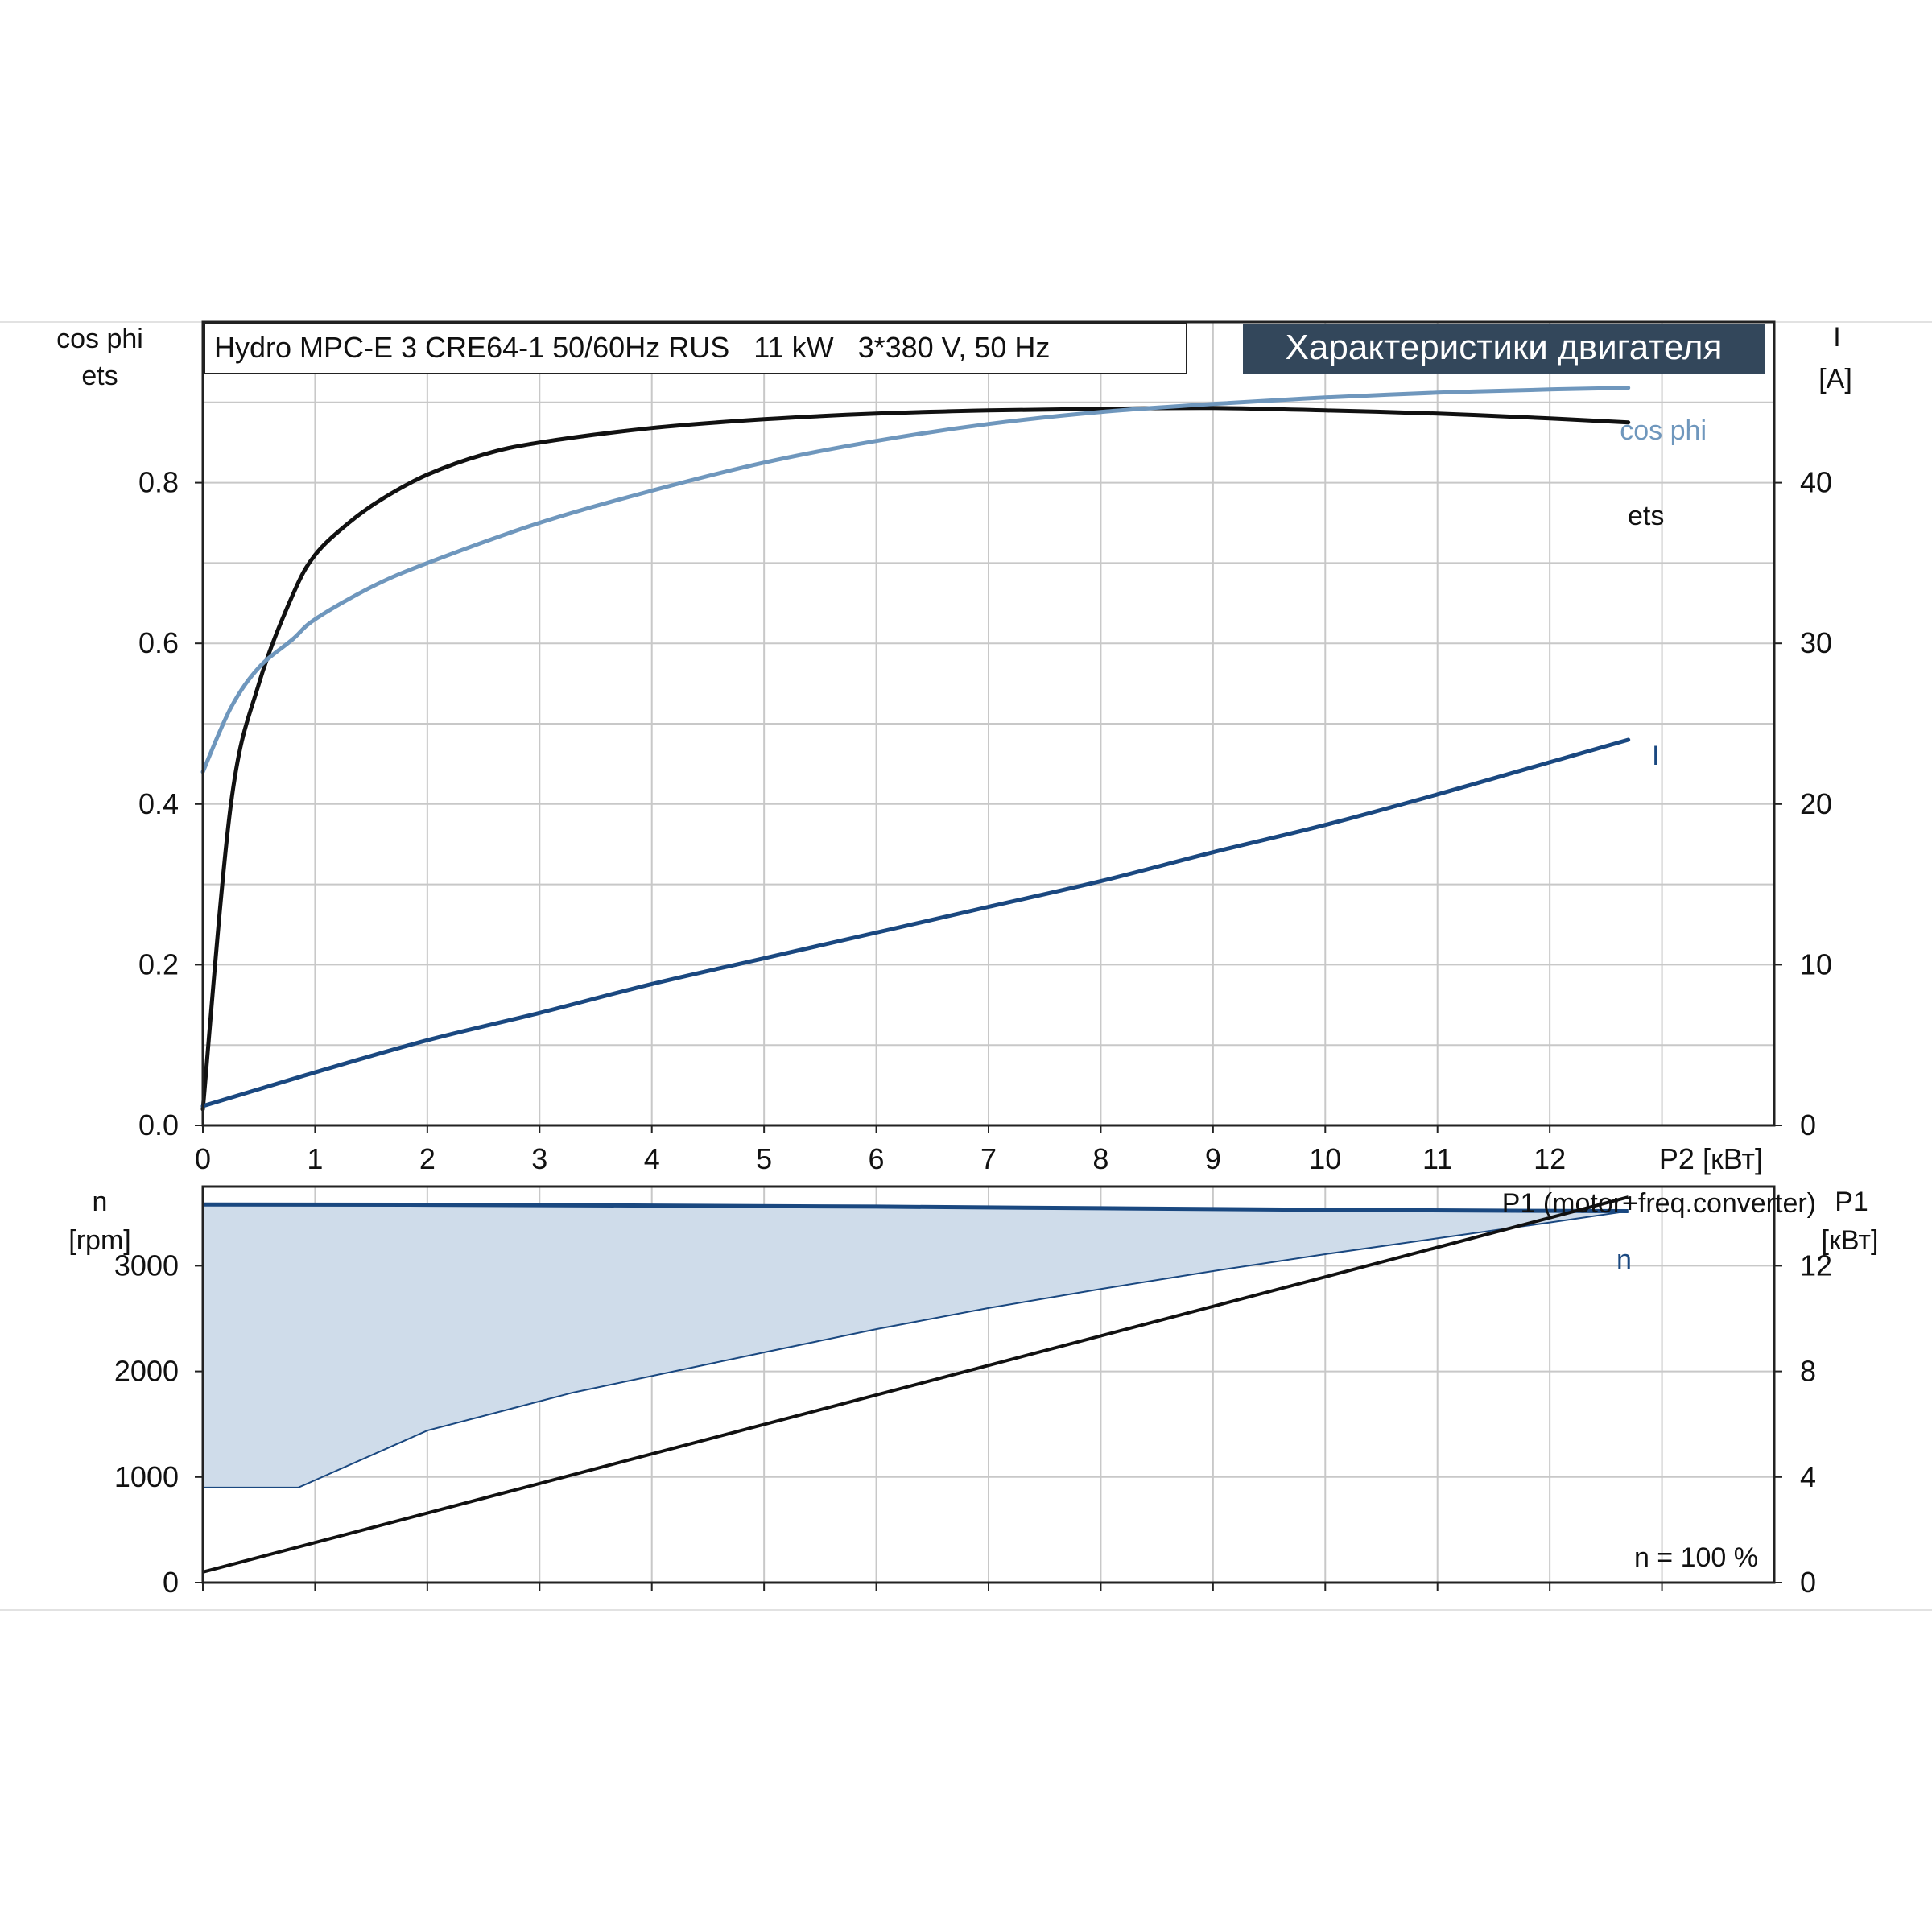 The height and width of the screenshot is (1932, 1932). I want to click on y-right-label-a: [A], so click(1835, 379).